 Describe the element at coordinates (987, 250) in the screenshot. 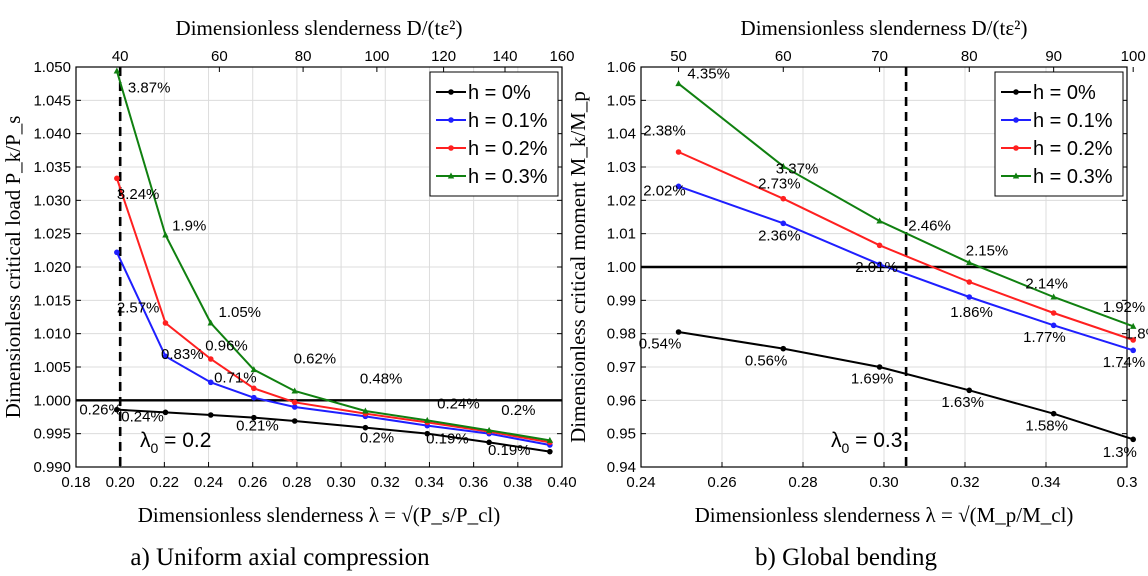

I see `data-label: 2.15%` at that location.